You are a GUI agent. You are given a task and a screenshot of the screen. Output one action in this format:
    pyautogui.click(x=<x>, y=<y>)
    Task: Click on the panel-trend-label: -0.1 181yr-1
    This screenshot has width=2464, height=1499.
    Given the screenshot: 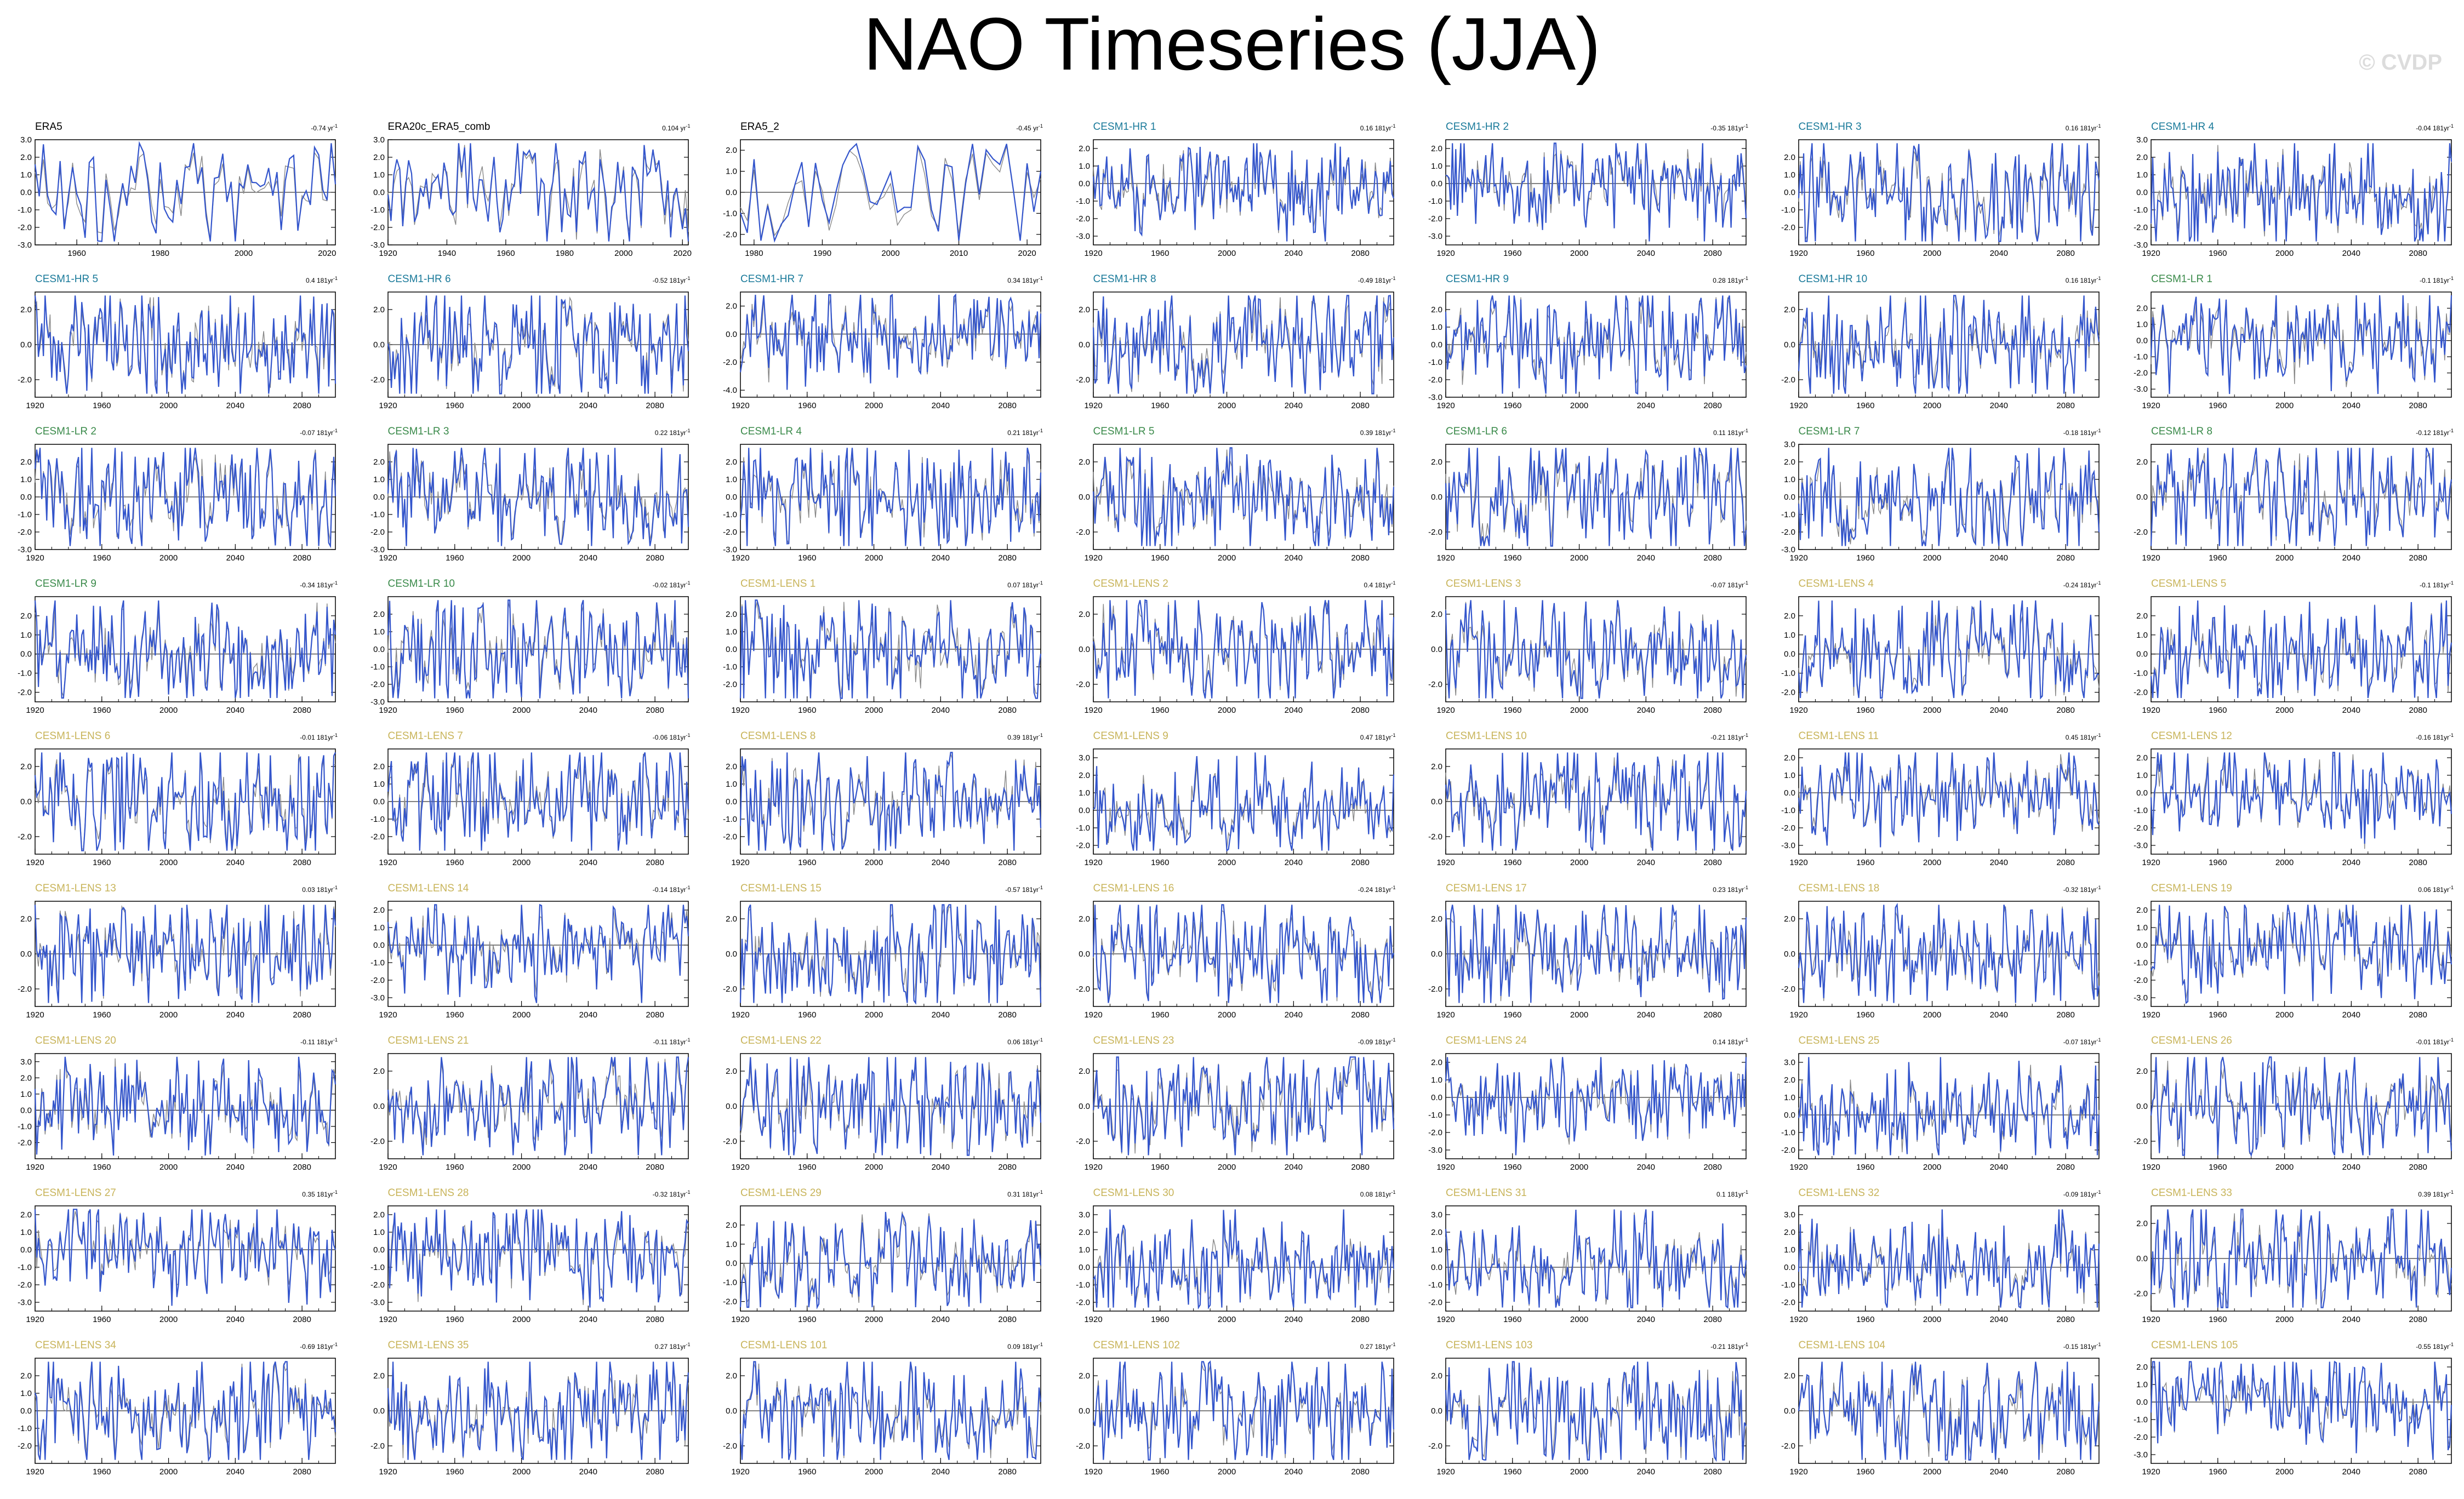 What is the action you would take?
    pyautogui.click(x=2437, y=280)
    